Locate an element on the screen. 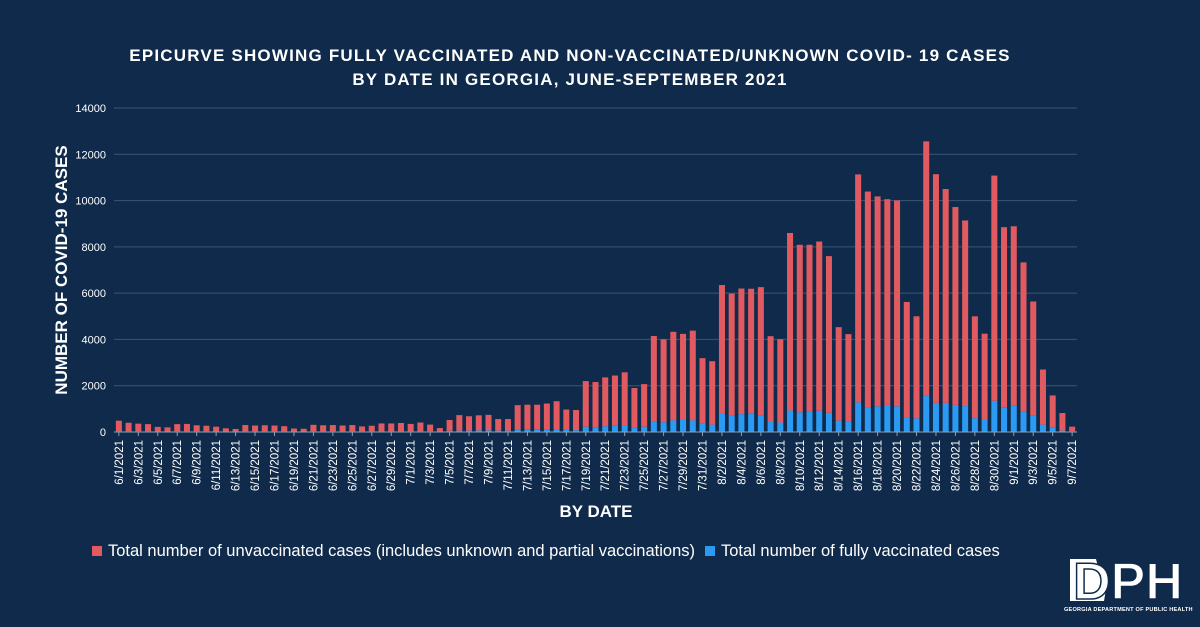 The image size is (1200, 627). x-tick-label: 6/5/2021 is located at coordinates (159, 462).